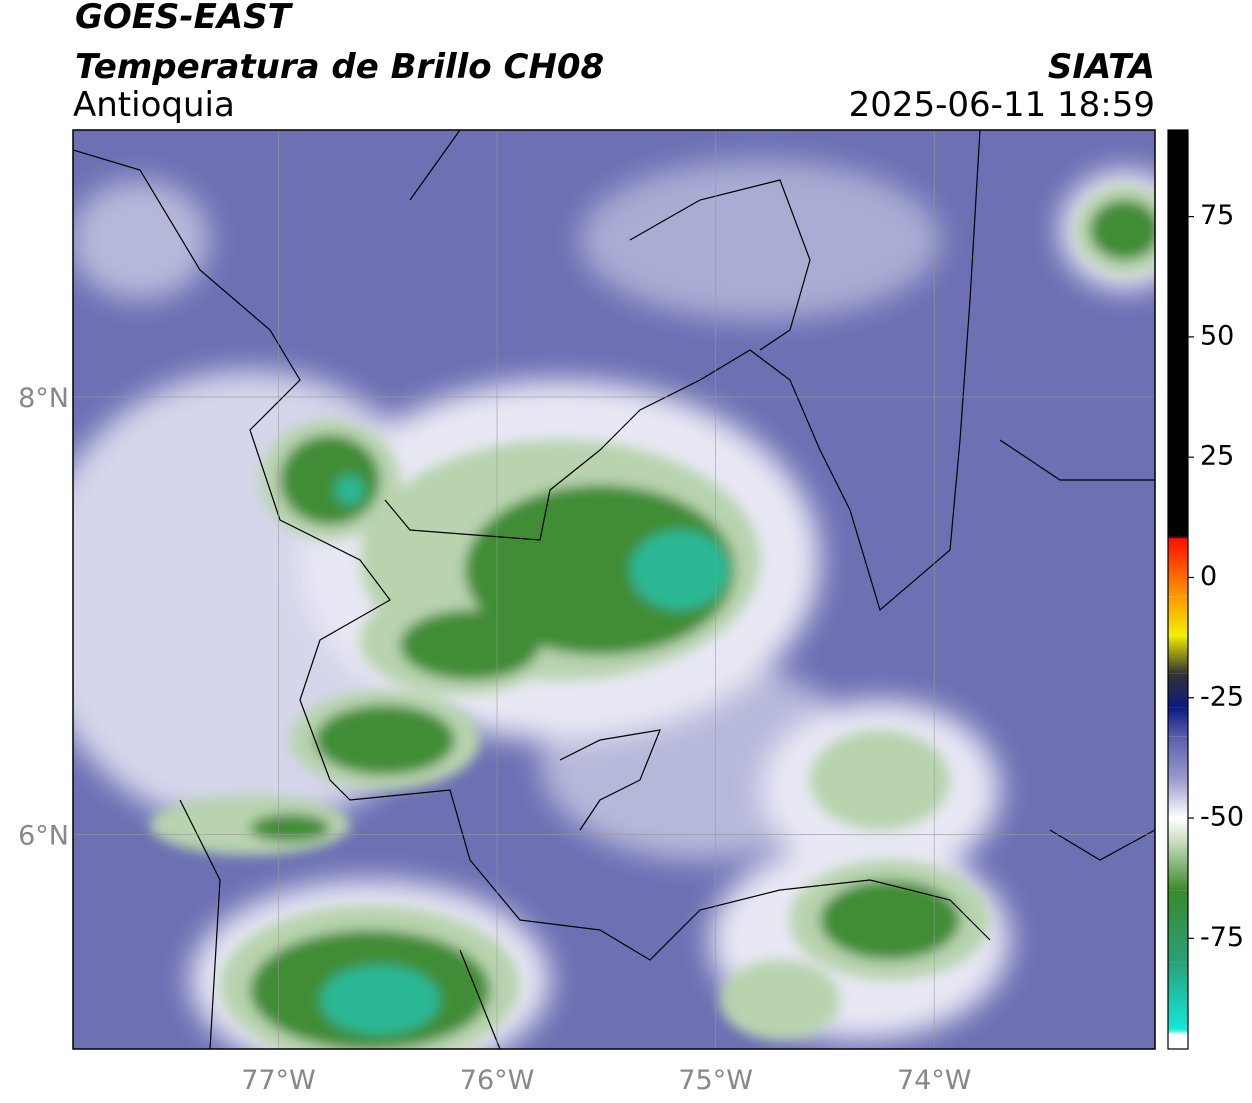 Image resolution: width=1252 pixels, height=1103 pixels. Describe the element at coordinates (339, 67) in the screenshot. I see `subtitle: Temperatura de Brillo CH08` at that location.